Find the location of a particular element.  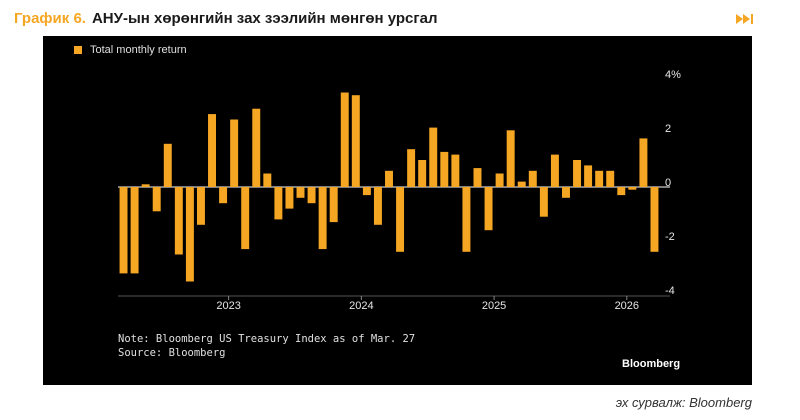

chart-legend: Total monthly return is located at coordinates (130, 50).